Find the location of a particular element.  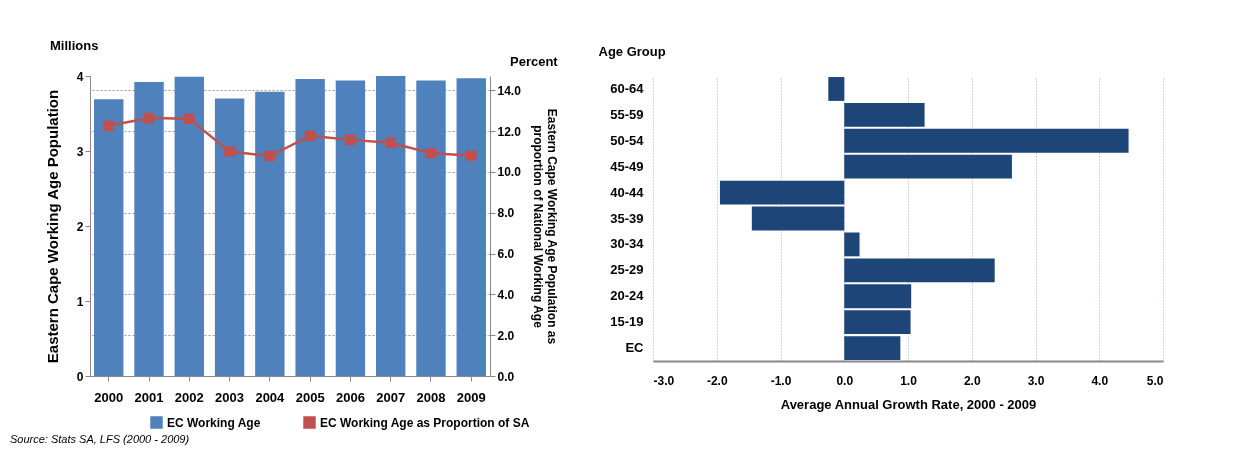

x-tick-label: 2.0 is located at coordinates (972, 380).